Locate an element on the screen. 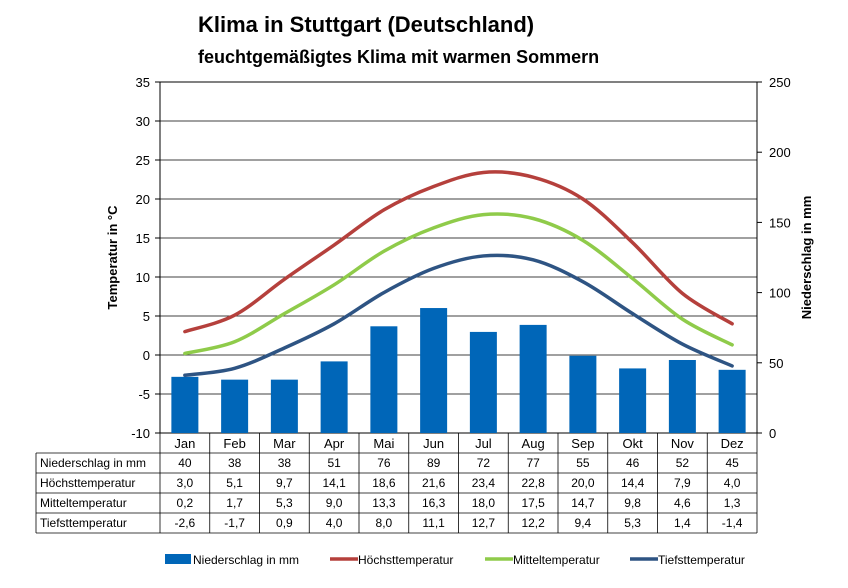 The height and width of the screenshot is (588, 848). table-cell: 46 is located at coordinates (633, 463).